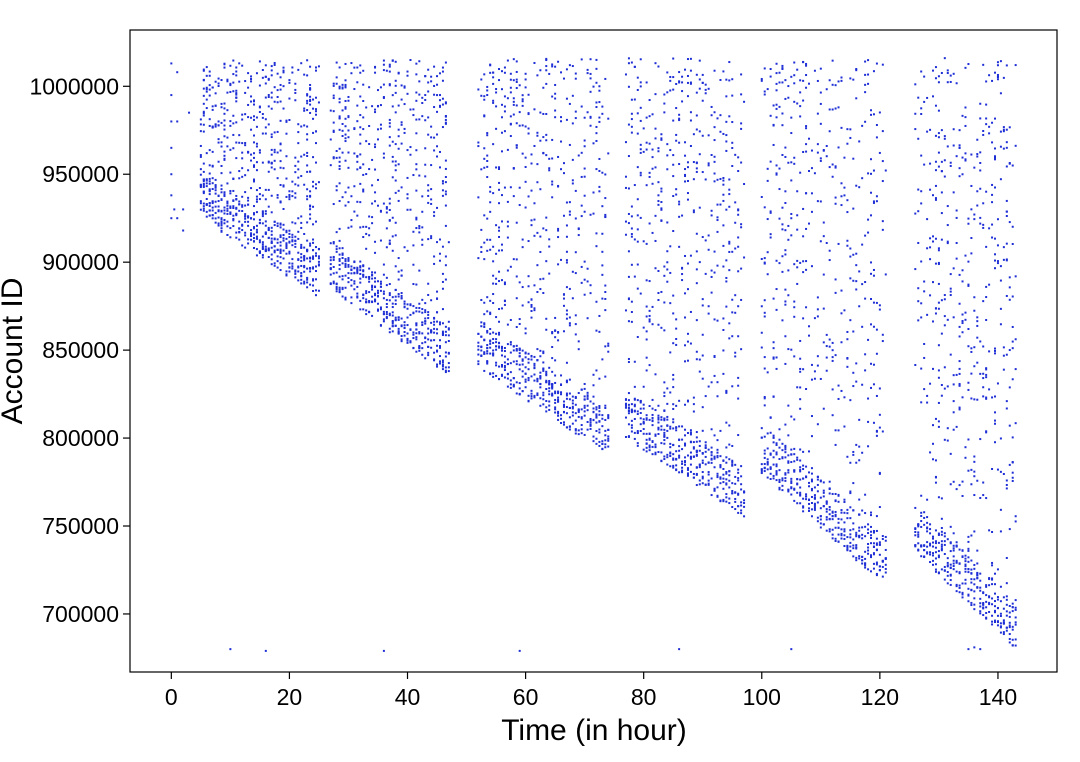 The width and height of the screenshot is (1080, 762). What do you see at coordinates (80, 614) in the screenshot?
I see `y-tick-label: 700000` at bounding box center [80, 614].